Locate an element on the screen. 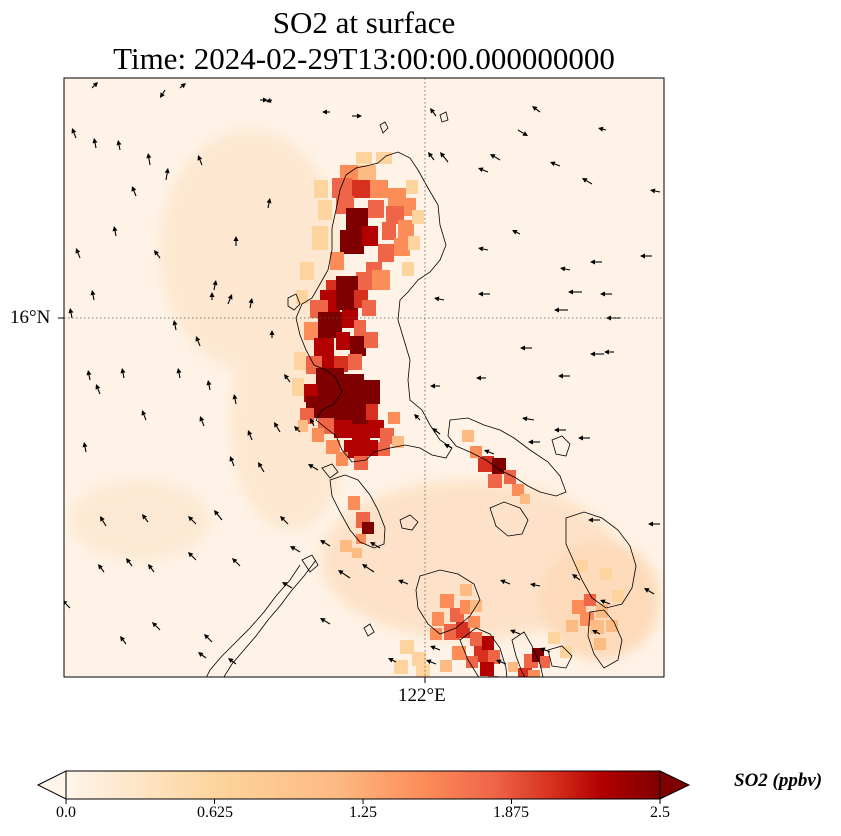 This screenshot has width=841, height=836. coastline-luzon is located at coordinates (374, 307).